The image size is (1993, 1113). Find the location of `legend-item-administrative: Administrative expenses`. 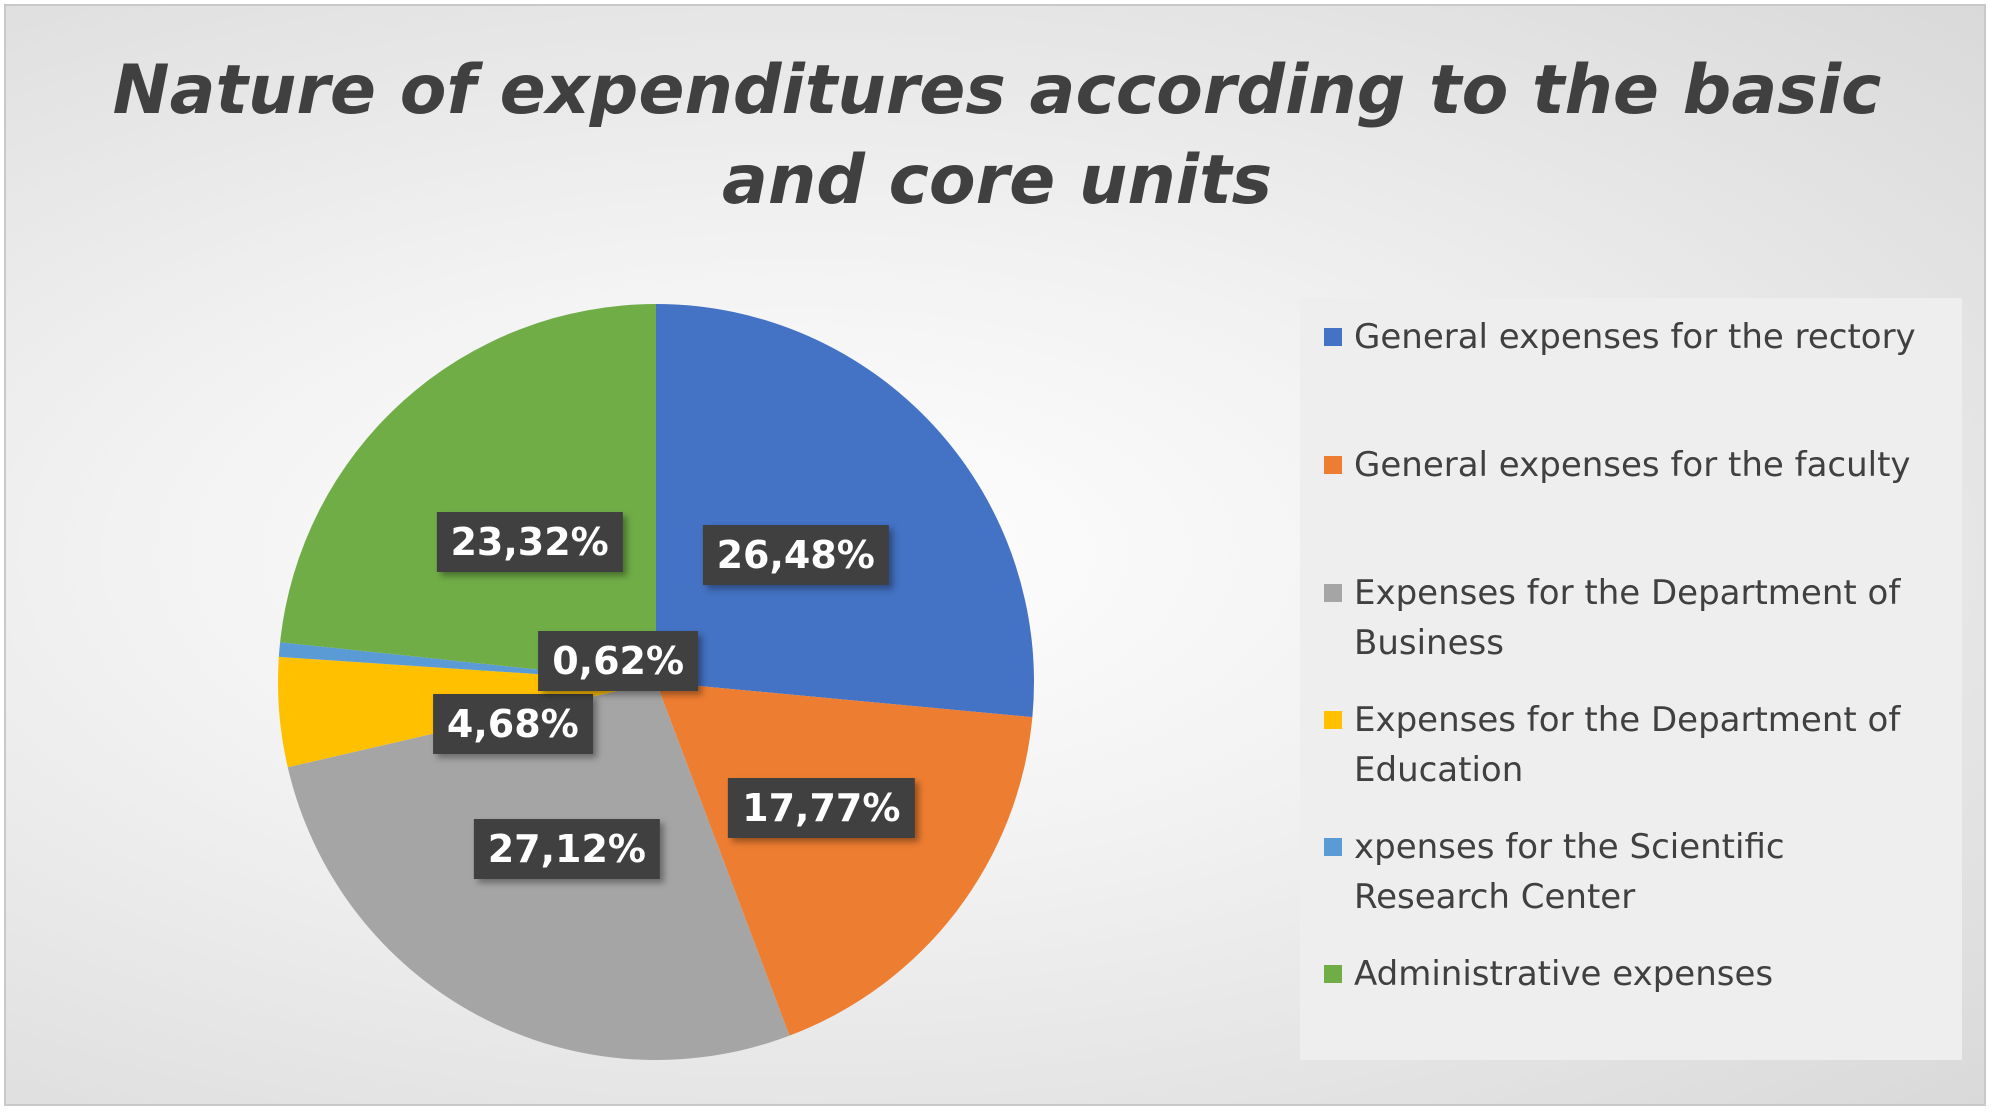

legend-item-administrative: Administrative expenses is located at coordinates (1634, 974).